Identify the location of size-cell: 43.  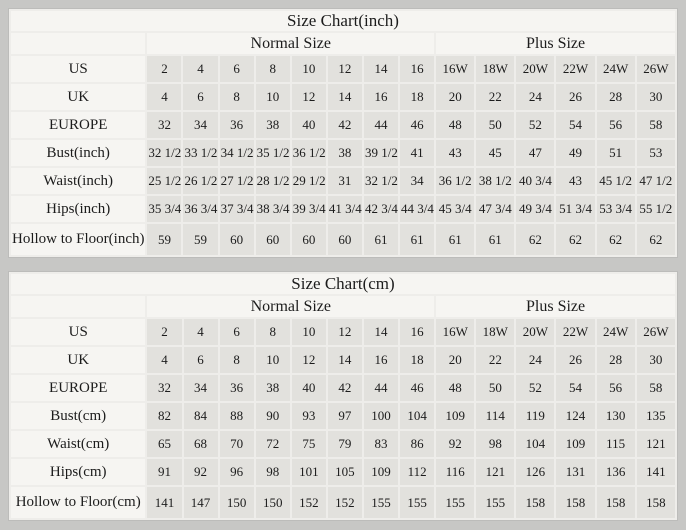
(455, 153).